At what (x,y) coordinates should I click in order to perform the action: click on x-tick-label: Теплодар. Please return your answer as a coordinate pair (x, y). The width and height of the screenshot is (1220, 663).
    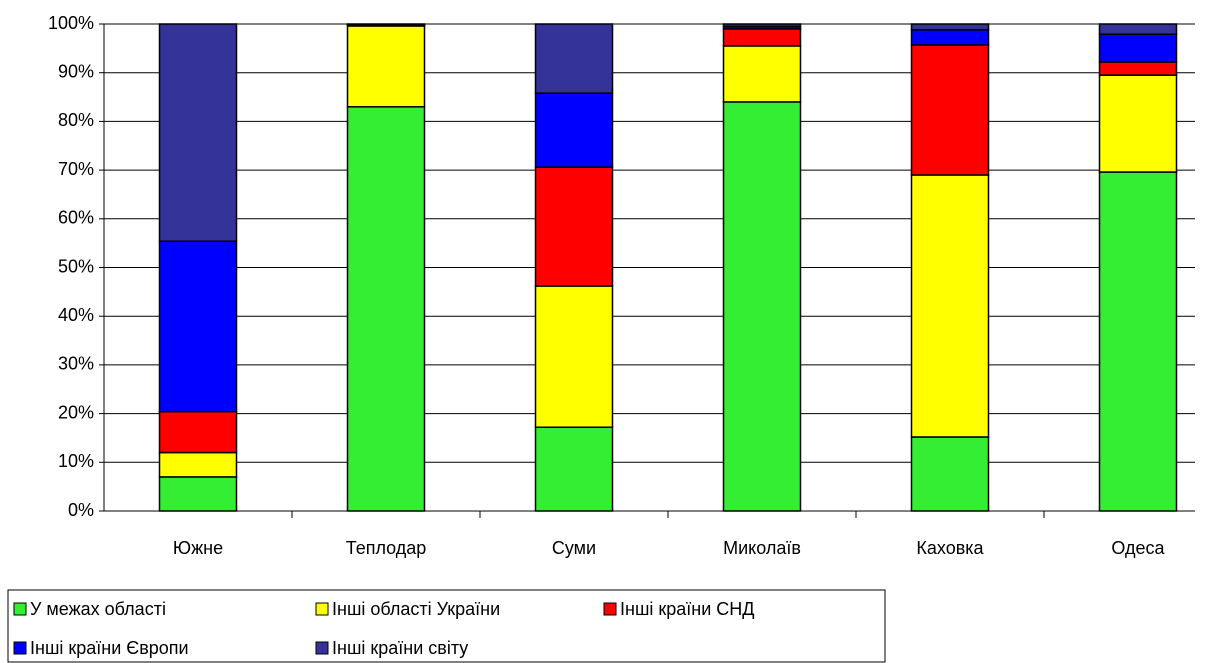
    Looking at the image, I should click on (386, 548).